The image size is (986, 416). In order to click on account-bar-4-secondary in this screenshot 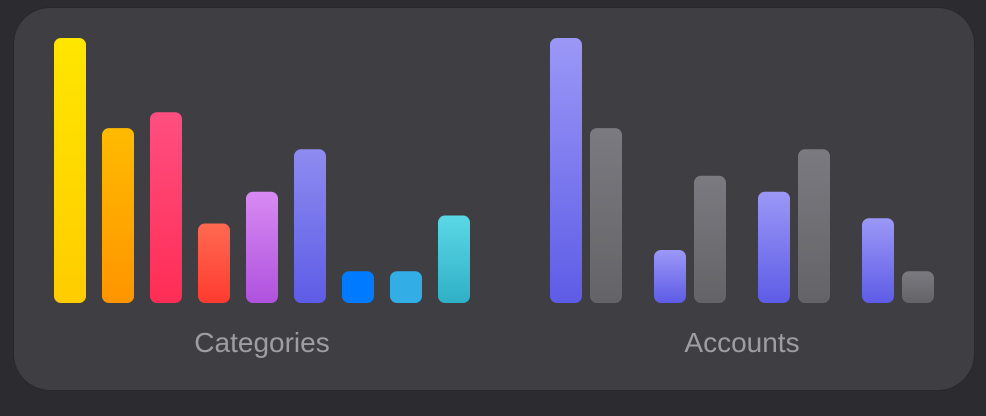, I will do `click(918, 287)`.